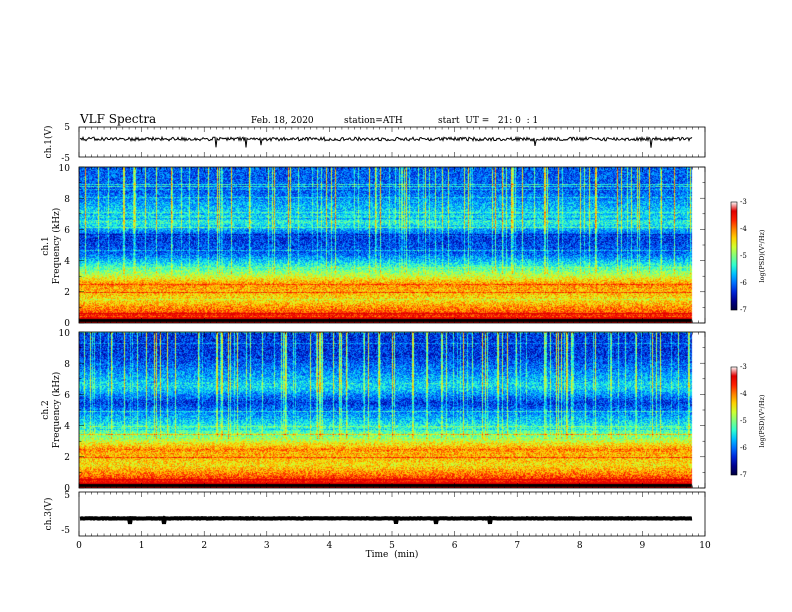 This screenshot has height=612, width=792. I want to click on ch1-waveform-panel: 5 -5 ch.1(V), so click(374, 143).